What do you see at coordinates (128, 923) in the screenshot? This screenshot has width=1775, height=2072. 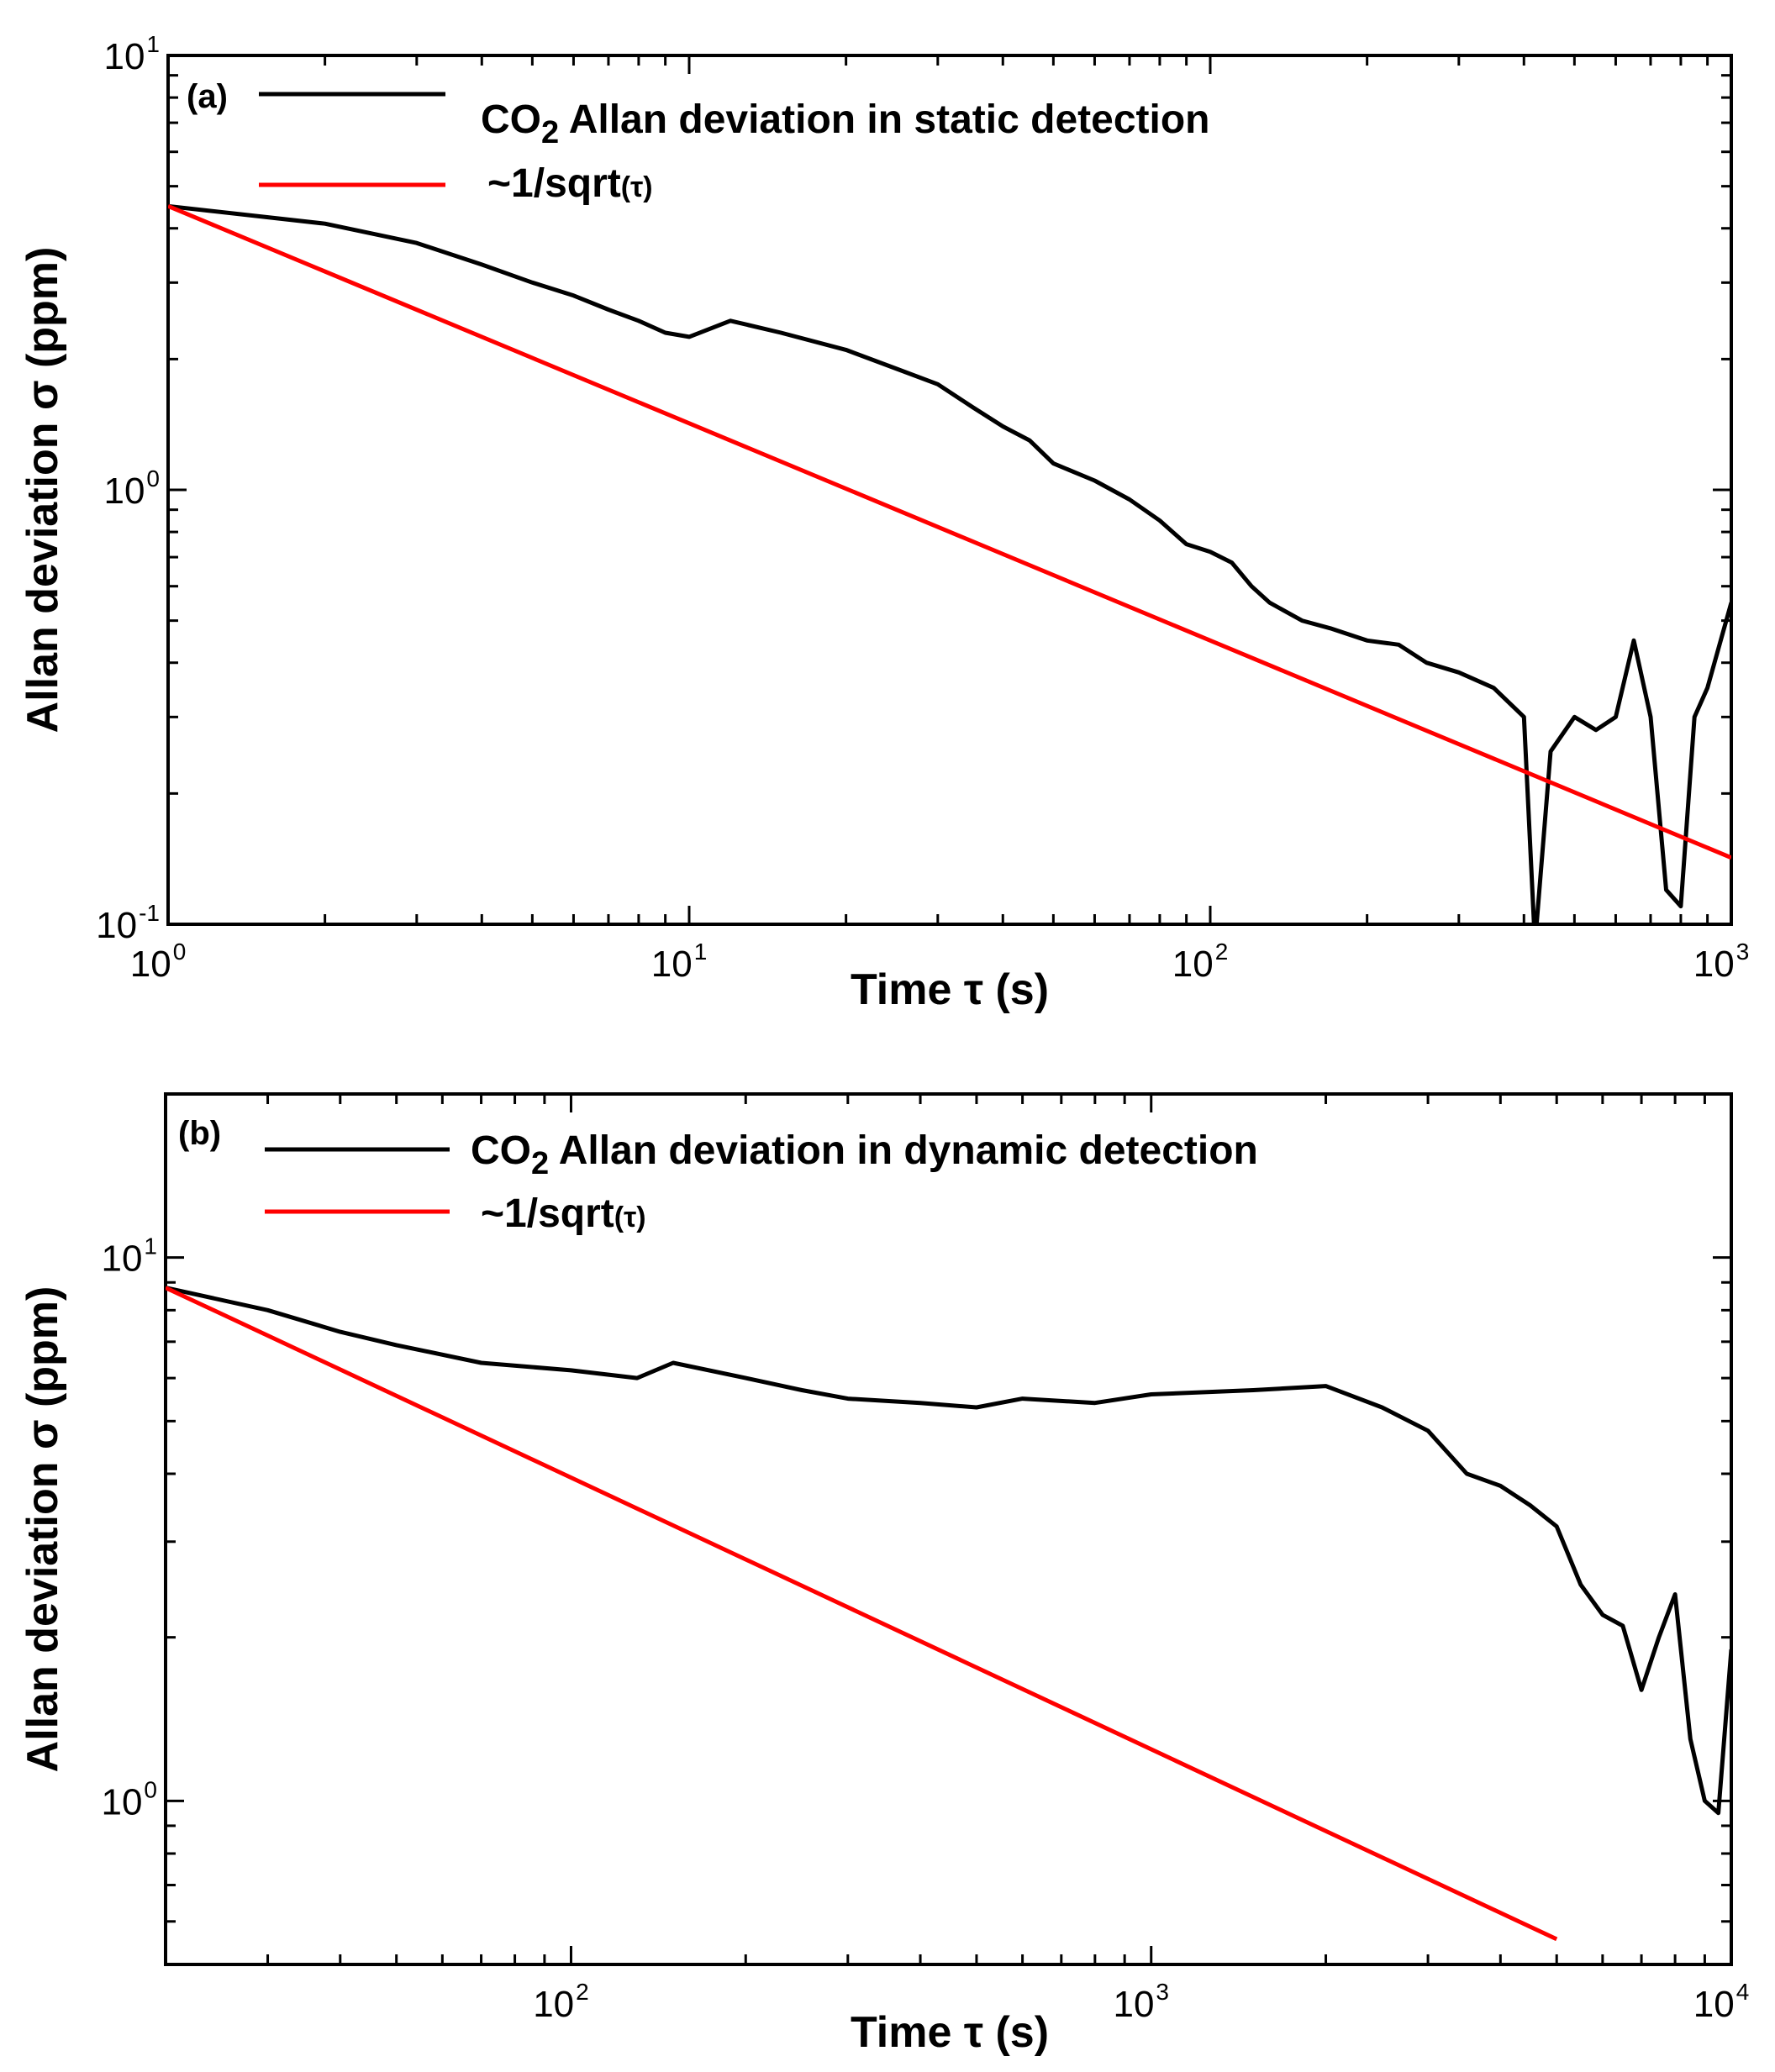 I see `y-tick-label: 10⁻¹` at bounding box center [128, 923].